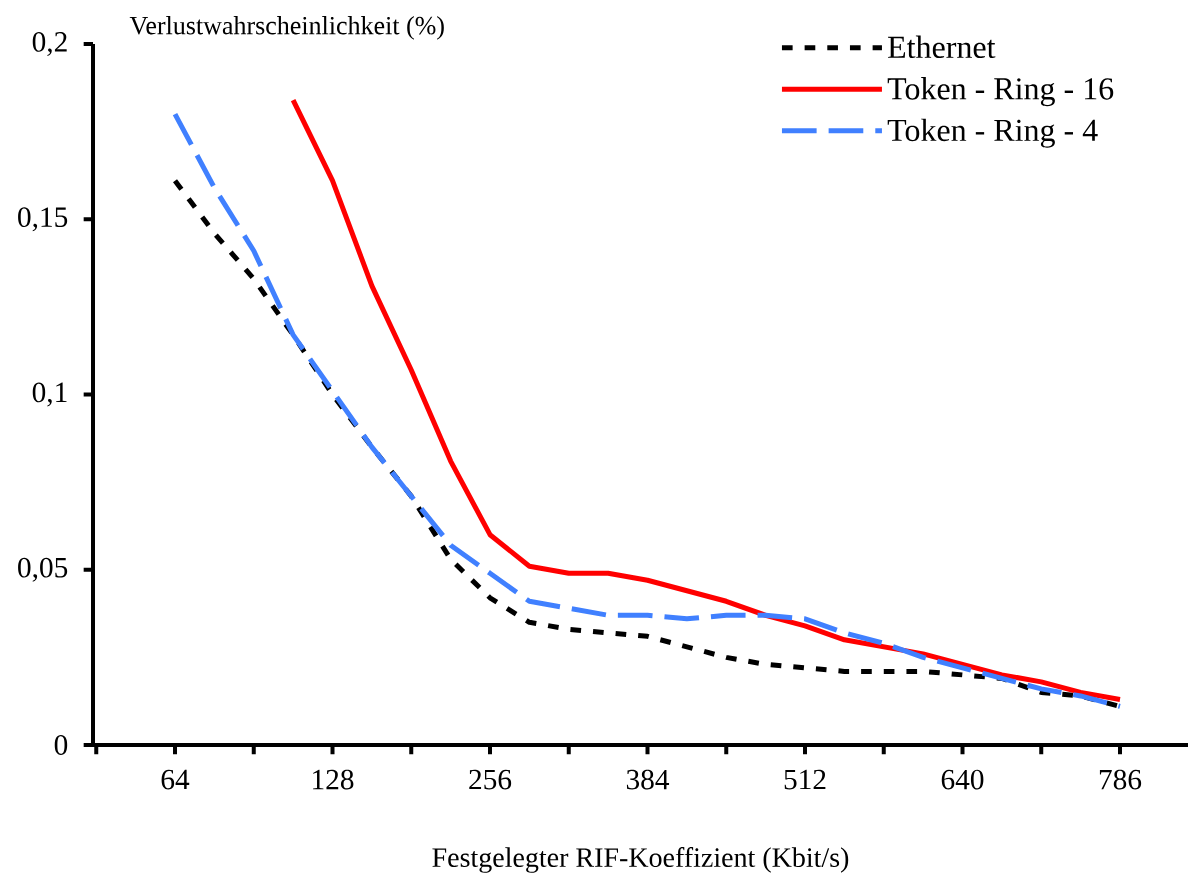 The height and width of the screenshot is (882, 1190). What do you see at coordinates (640, 860) in the screenshot?
I see `x-axis-title: Festgelegter RIF-Koeffizient (Kbit/s)` at bounding box center [640, 860].